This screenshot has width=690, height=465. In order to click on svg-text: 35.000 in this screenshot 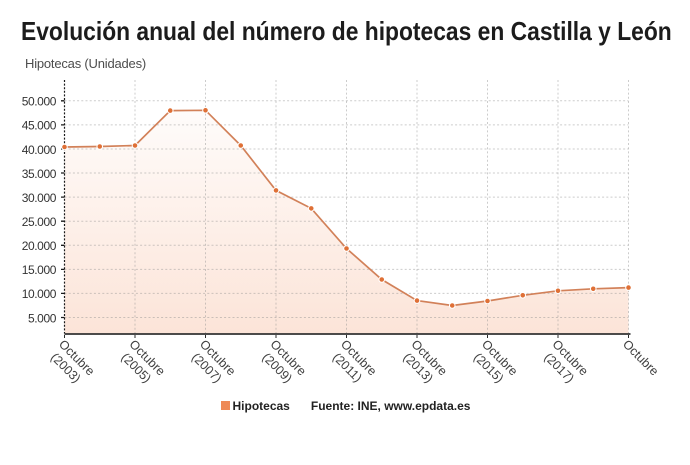, I will do `click(39, 174)`.